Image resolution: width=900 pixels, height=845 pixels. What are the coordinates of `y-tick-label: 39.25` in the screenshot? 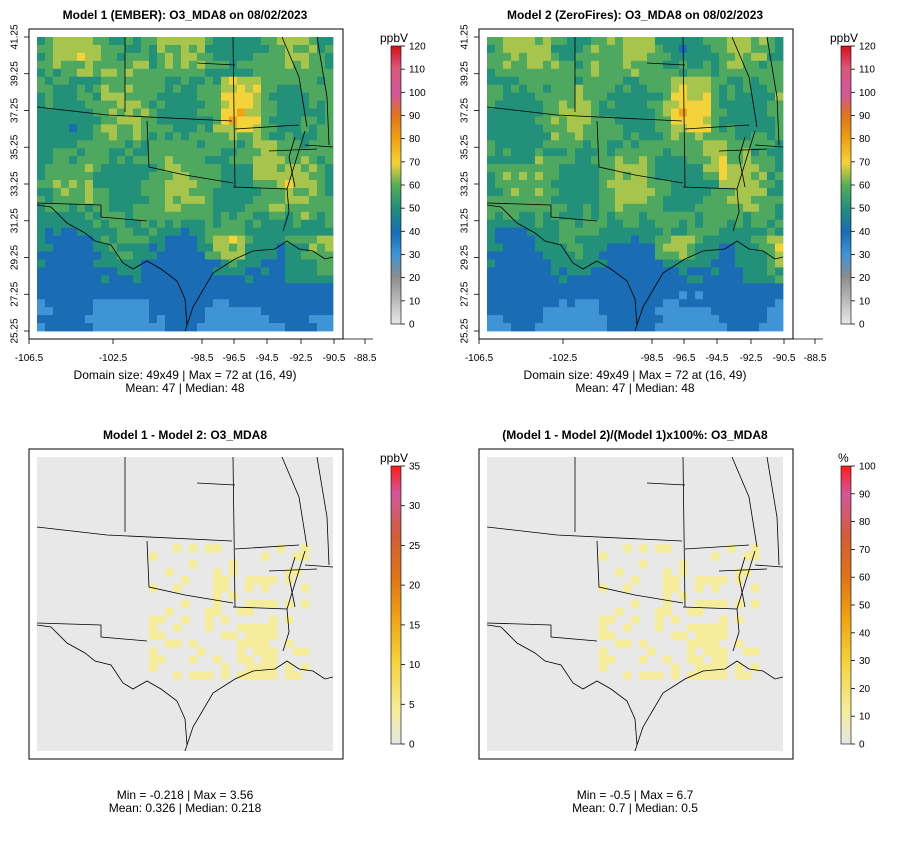 It's located at (15, 73).